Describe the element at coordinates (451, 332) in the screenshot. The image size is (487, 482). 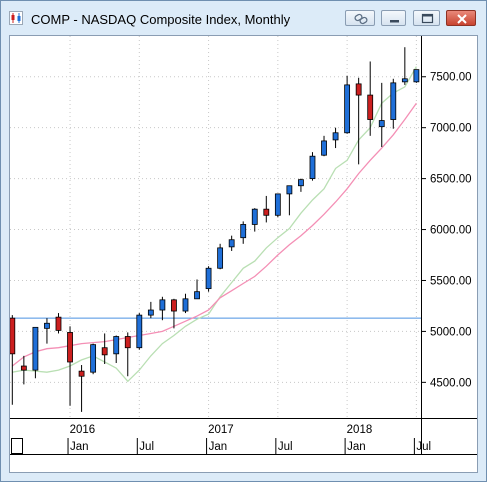
I see `y-tick-label: 5000.00` at that location.